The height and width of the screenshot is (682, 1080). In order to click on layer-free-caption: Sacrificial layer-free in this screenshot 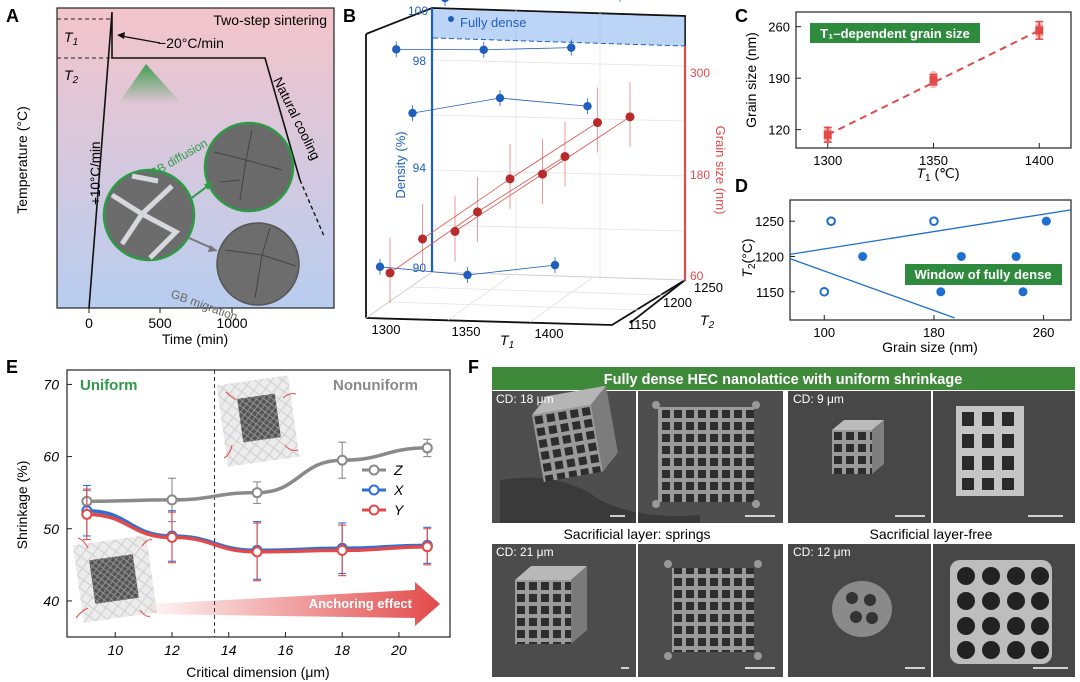, I will do `click(931, 534)`.